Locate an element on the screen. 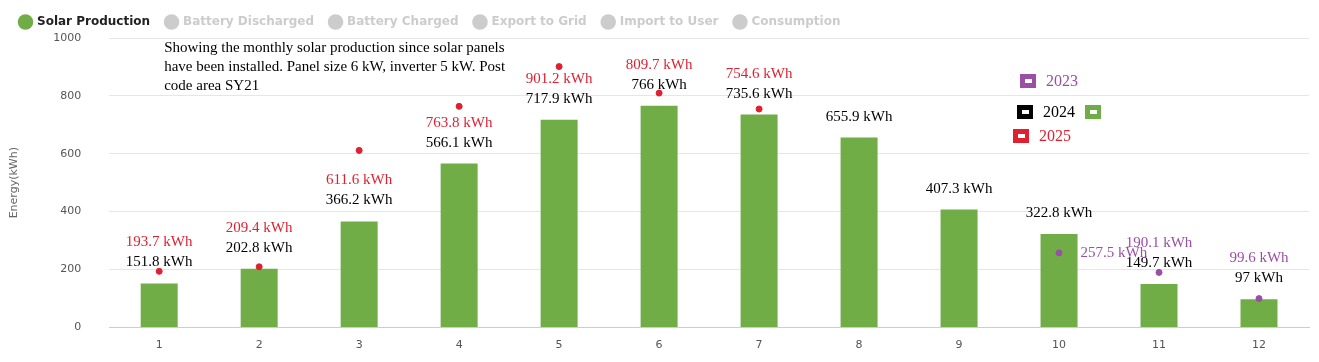  legend-label: Solar Production is located at coordinates (94, 21).